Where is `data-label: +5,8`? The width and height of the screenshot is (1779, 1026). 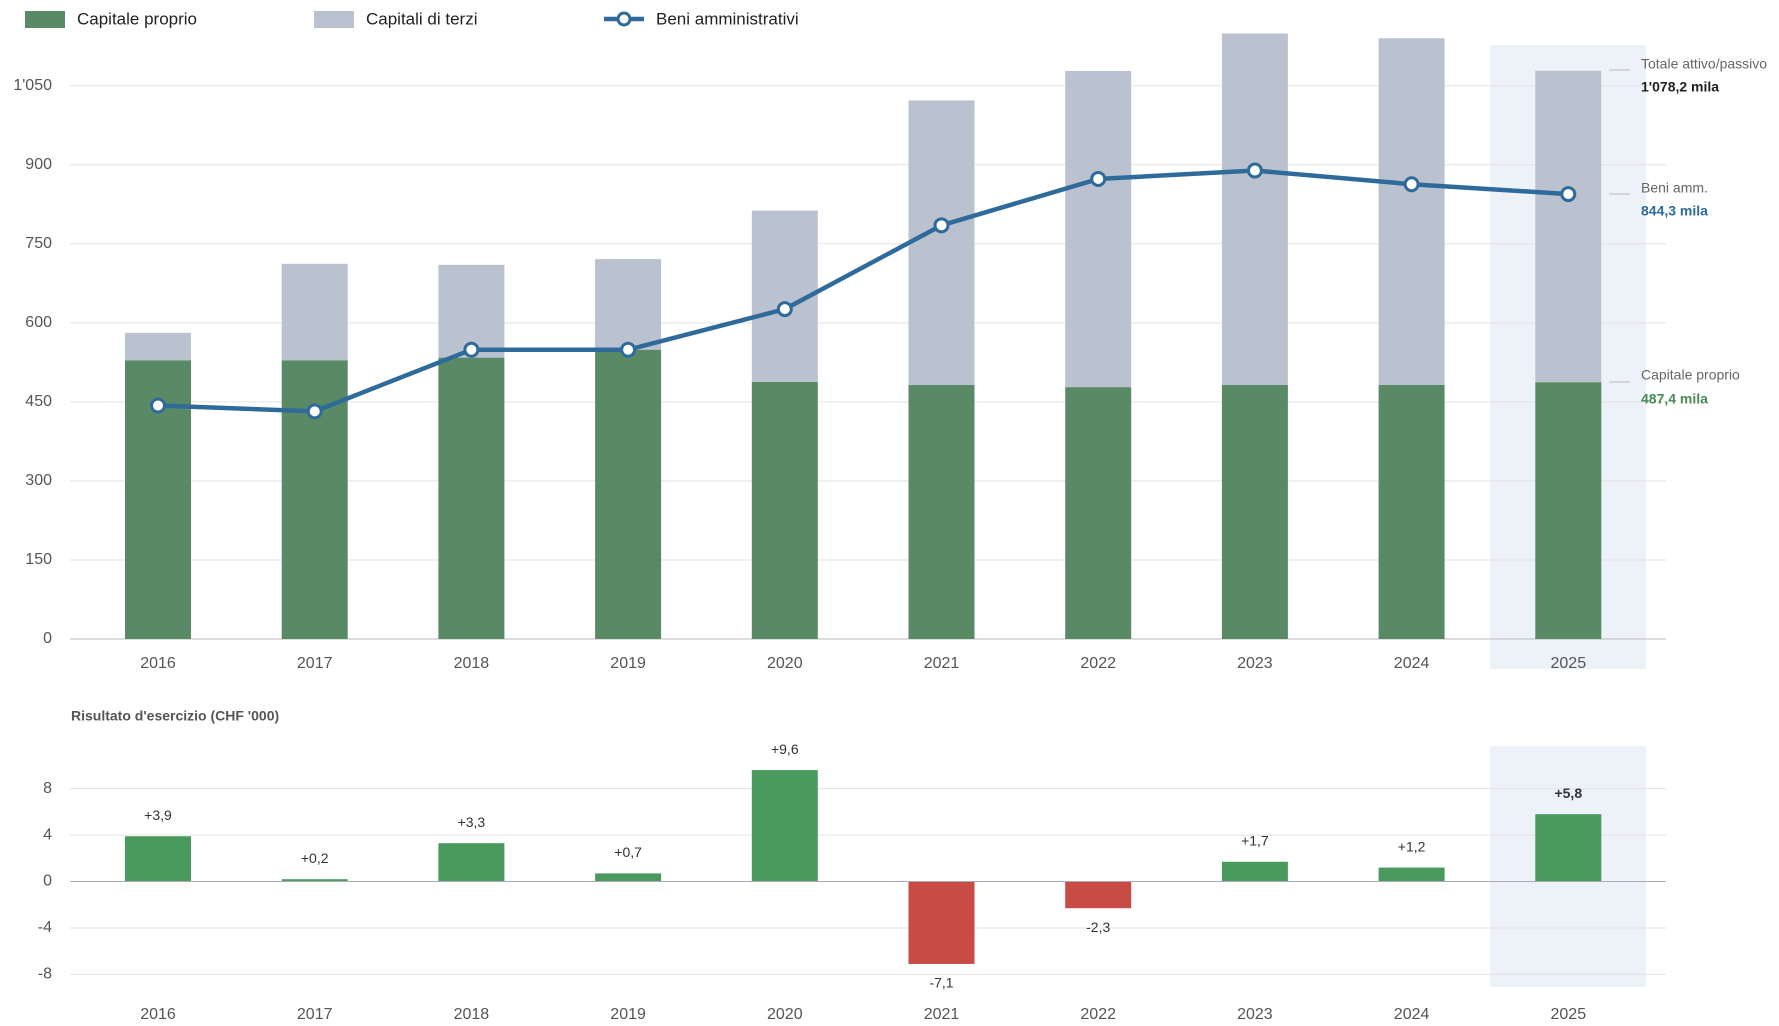
data-label: +5,8 is located at coordinates (1568, 793).